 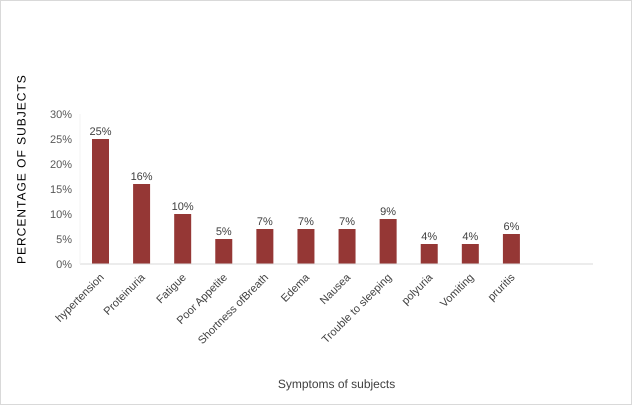 I want to click on y-tick-label: 30%, so click(x=61, y=114).